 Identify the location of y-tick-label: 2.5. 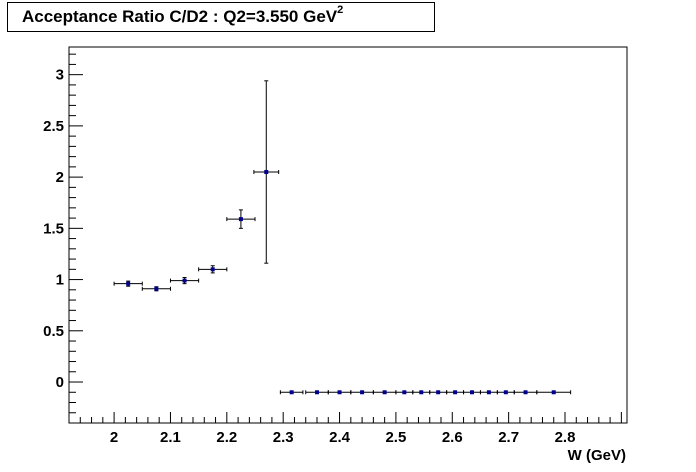
(53, 126).